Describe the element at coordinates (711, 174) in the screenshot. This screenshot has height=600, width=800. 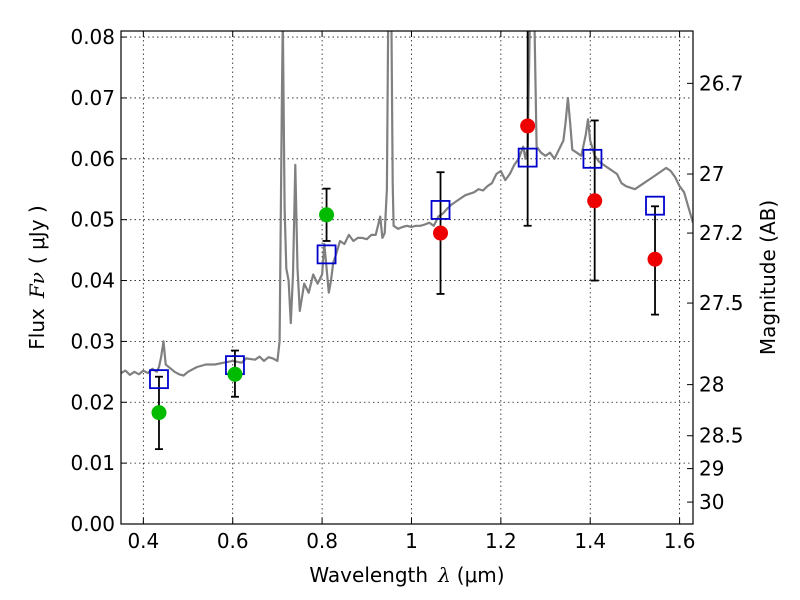
I see `y2-tick-label: 27` at that location.